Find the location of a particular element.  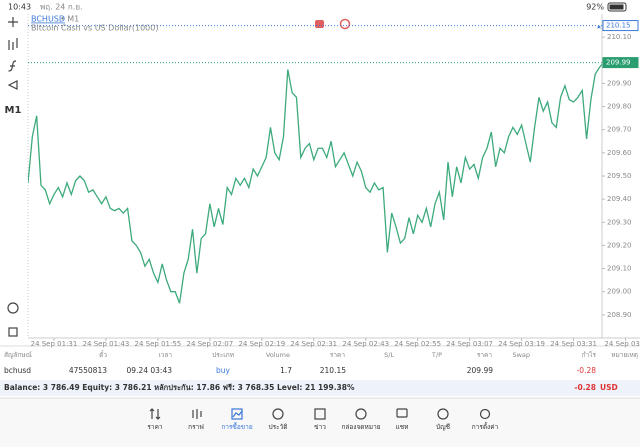

left-toolbar is located at coordinates (13, 177).